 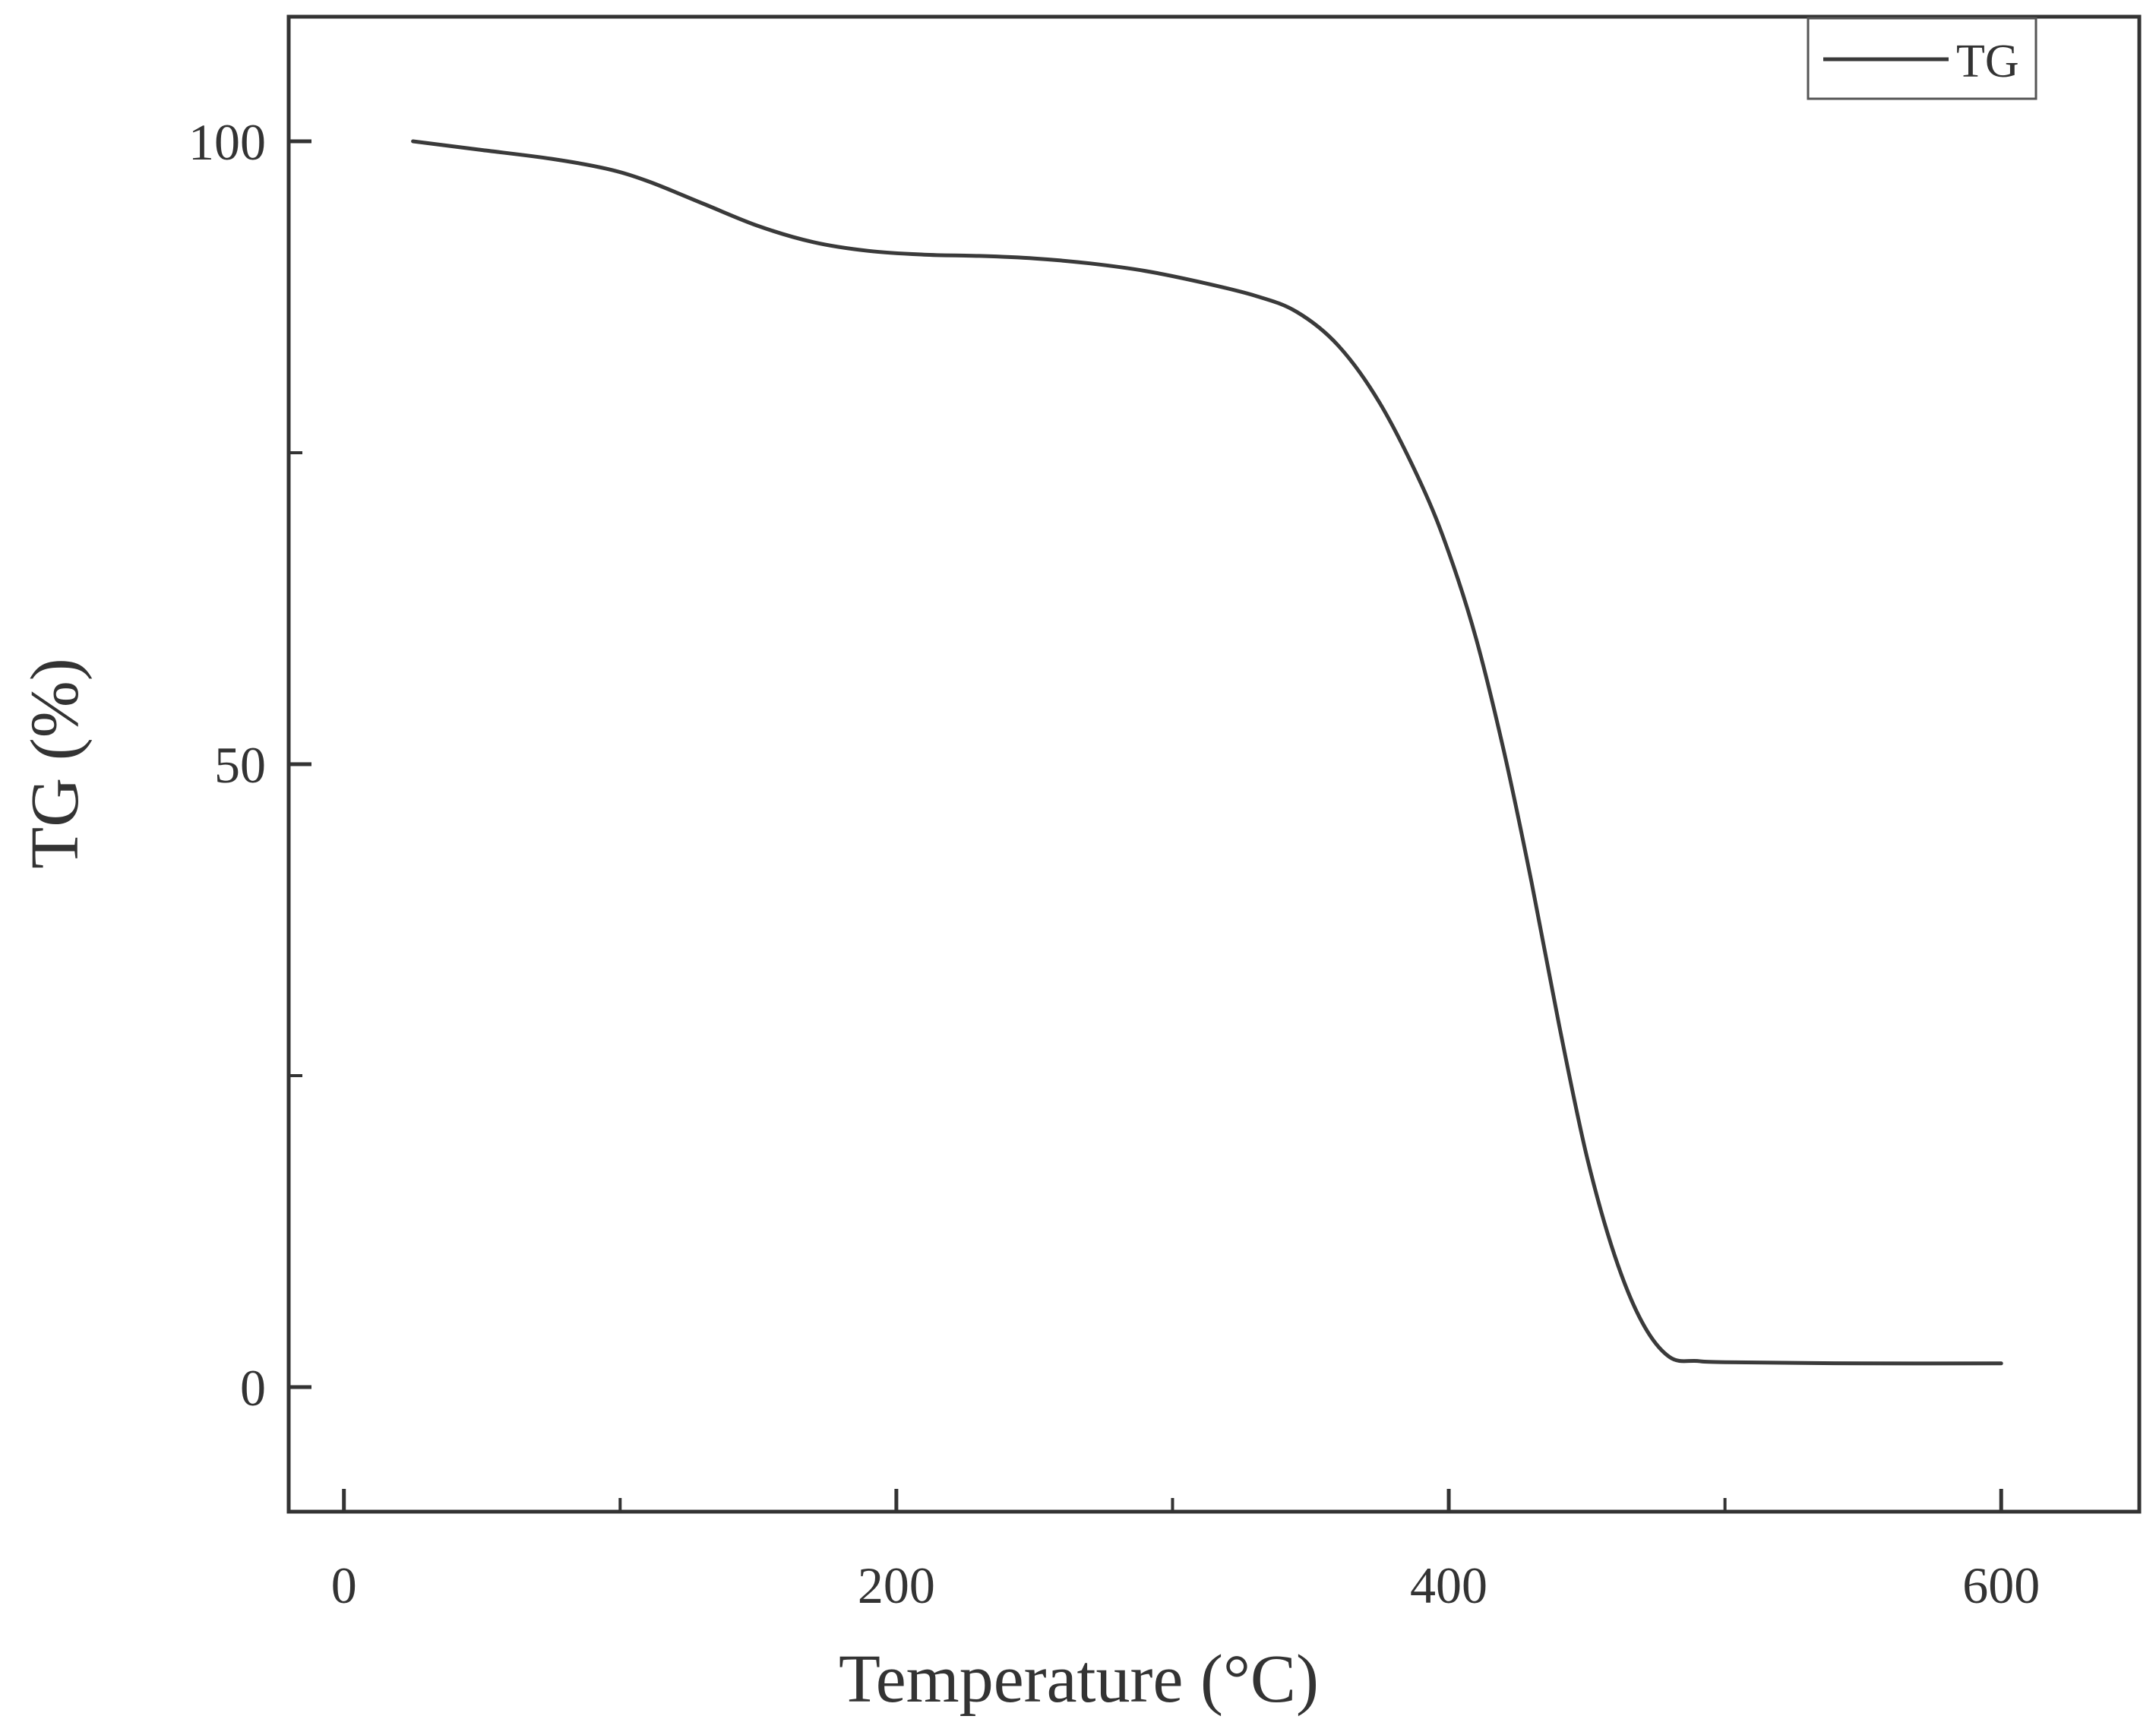 What do you see at coordinates (1185, 1551) in the screenshot?
I see `x-axis-ticks: 0 200 400 600` at bounding box center [1185, 1551].